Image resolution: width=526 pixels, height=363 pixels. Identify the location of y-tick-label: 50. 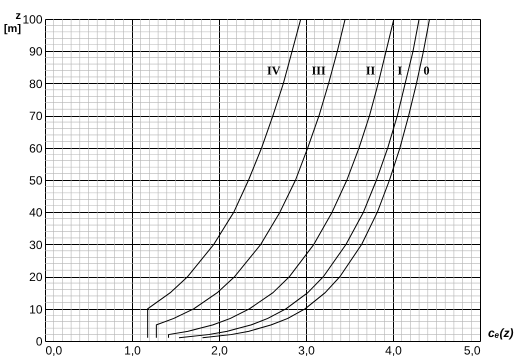
(36, 181).